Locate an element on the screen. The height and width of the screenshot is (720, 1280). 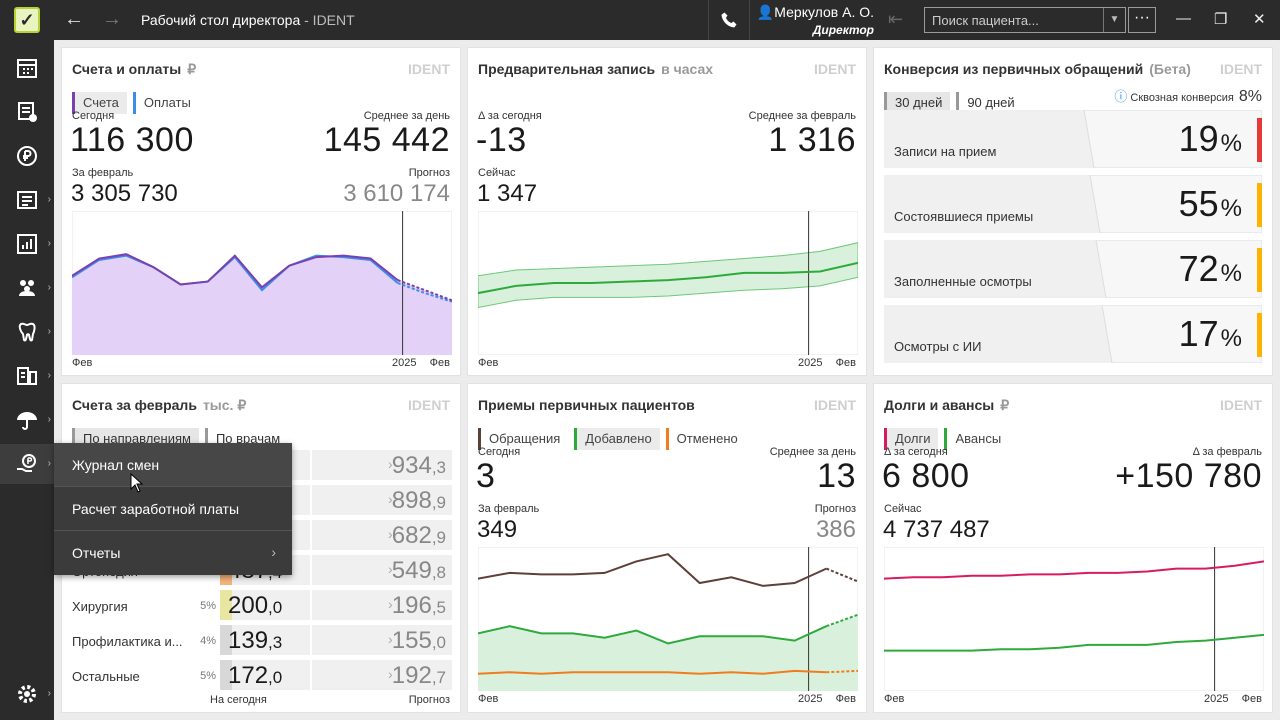
footer-forecast-label: Прогноз is located at coordinates (429, 700).